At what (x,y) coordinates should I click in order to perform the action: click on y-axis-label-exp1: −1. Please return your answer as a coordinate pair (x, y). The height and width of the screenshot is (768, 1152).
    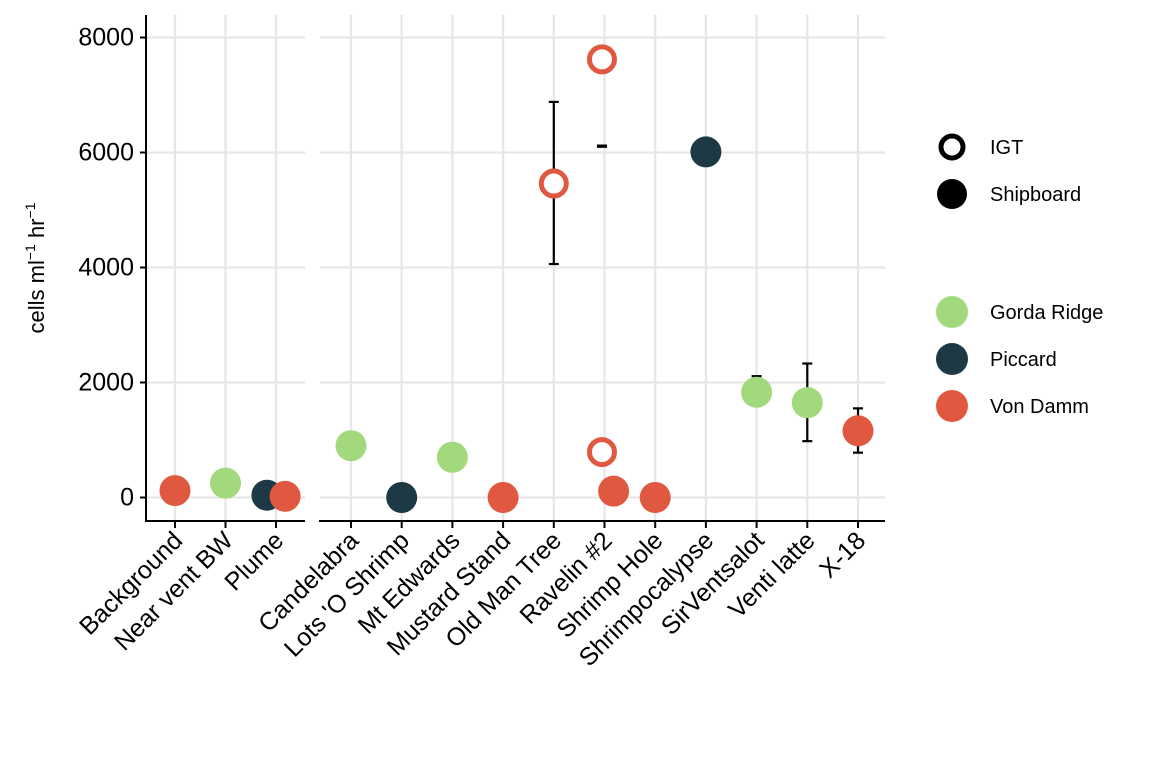
    Looking at the image, I should click on (30, 252).